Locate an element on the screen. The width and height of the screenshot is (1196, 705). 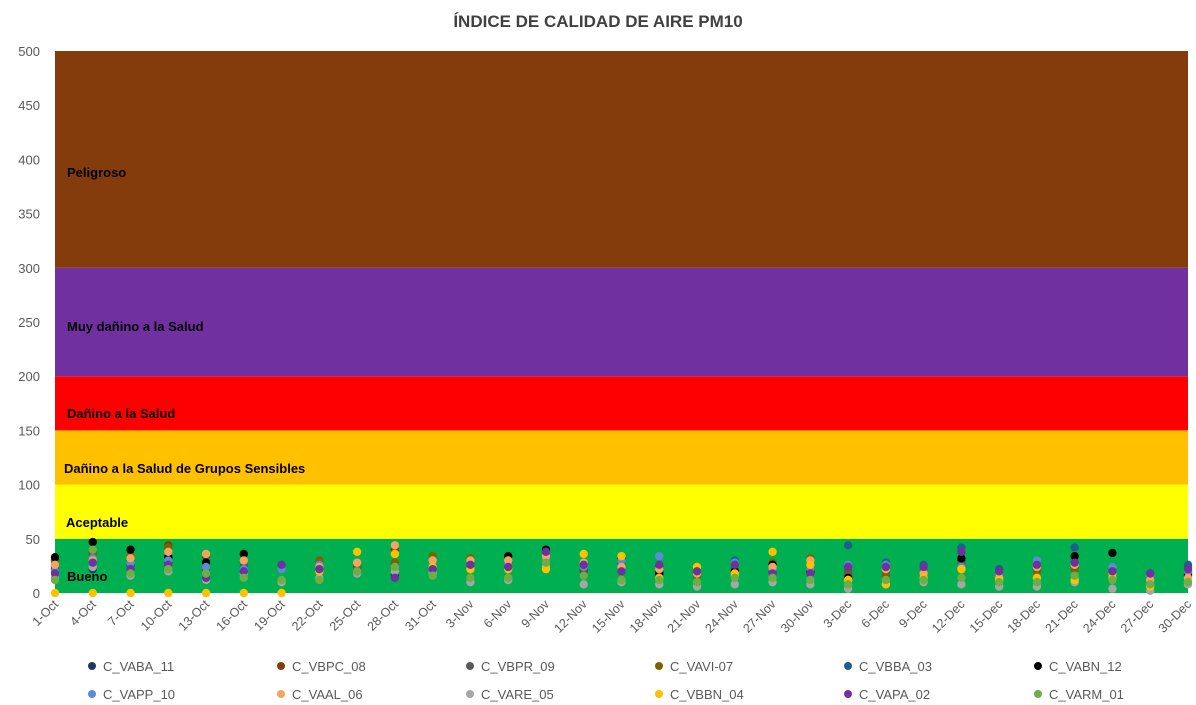
x-tick-label: 9-Nov is located at coordinates (536, 614).